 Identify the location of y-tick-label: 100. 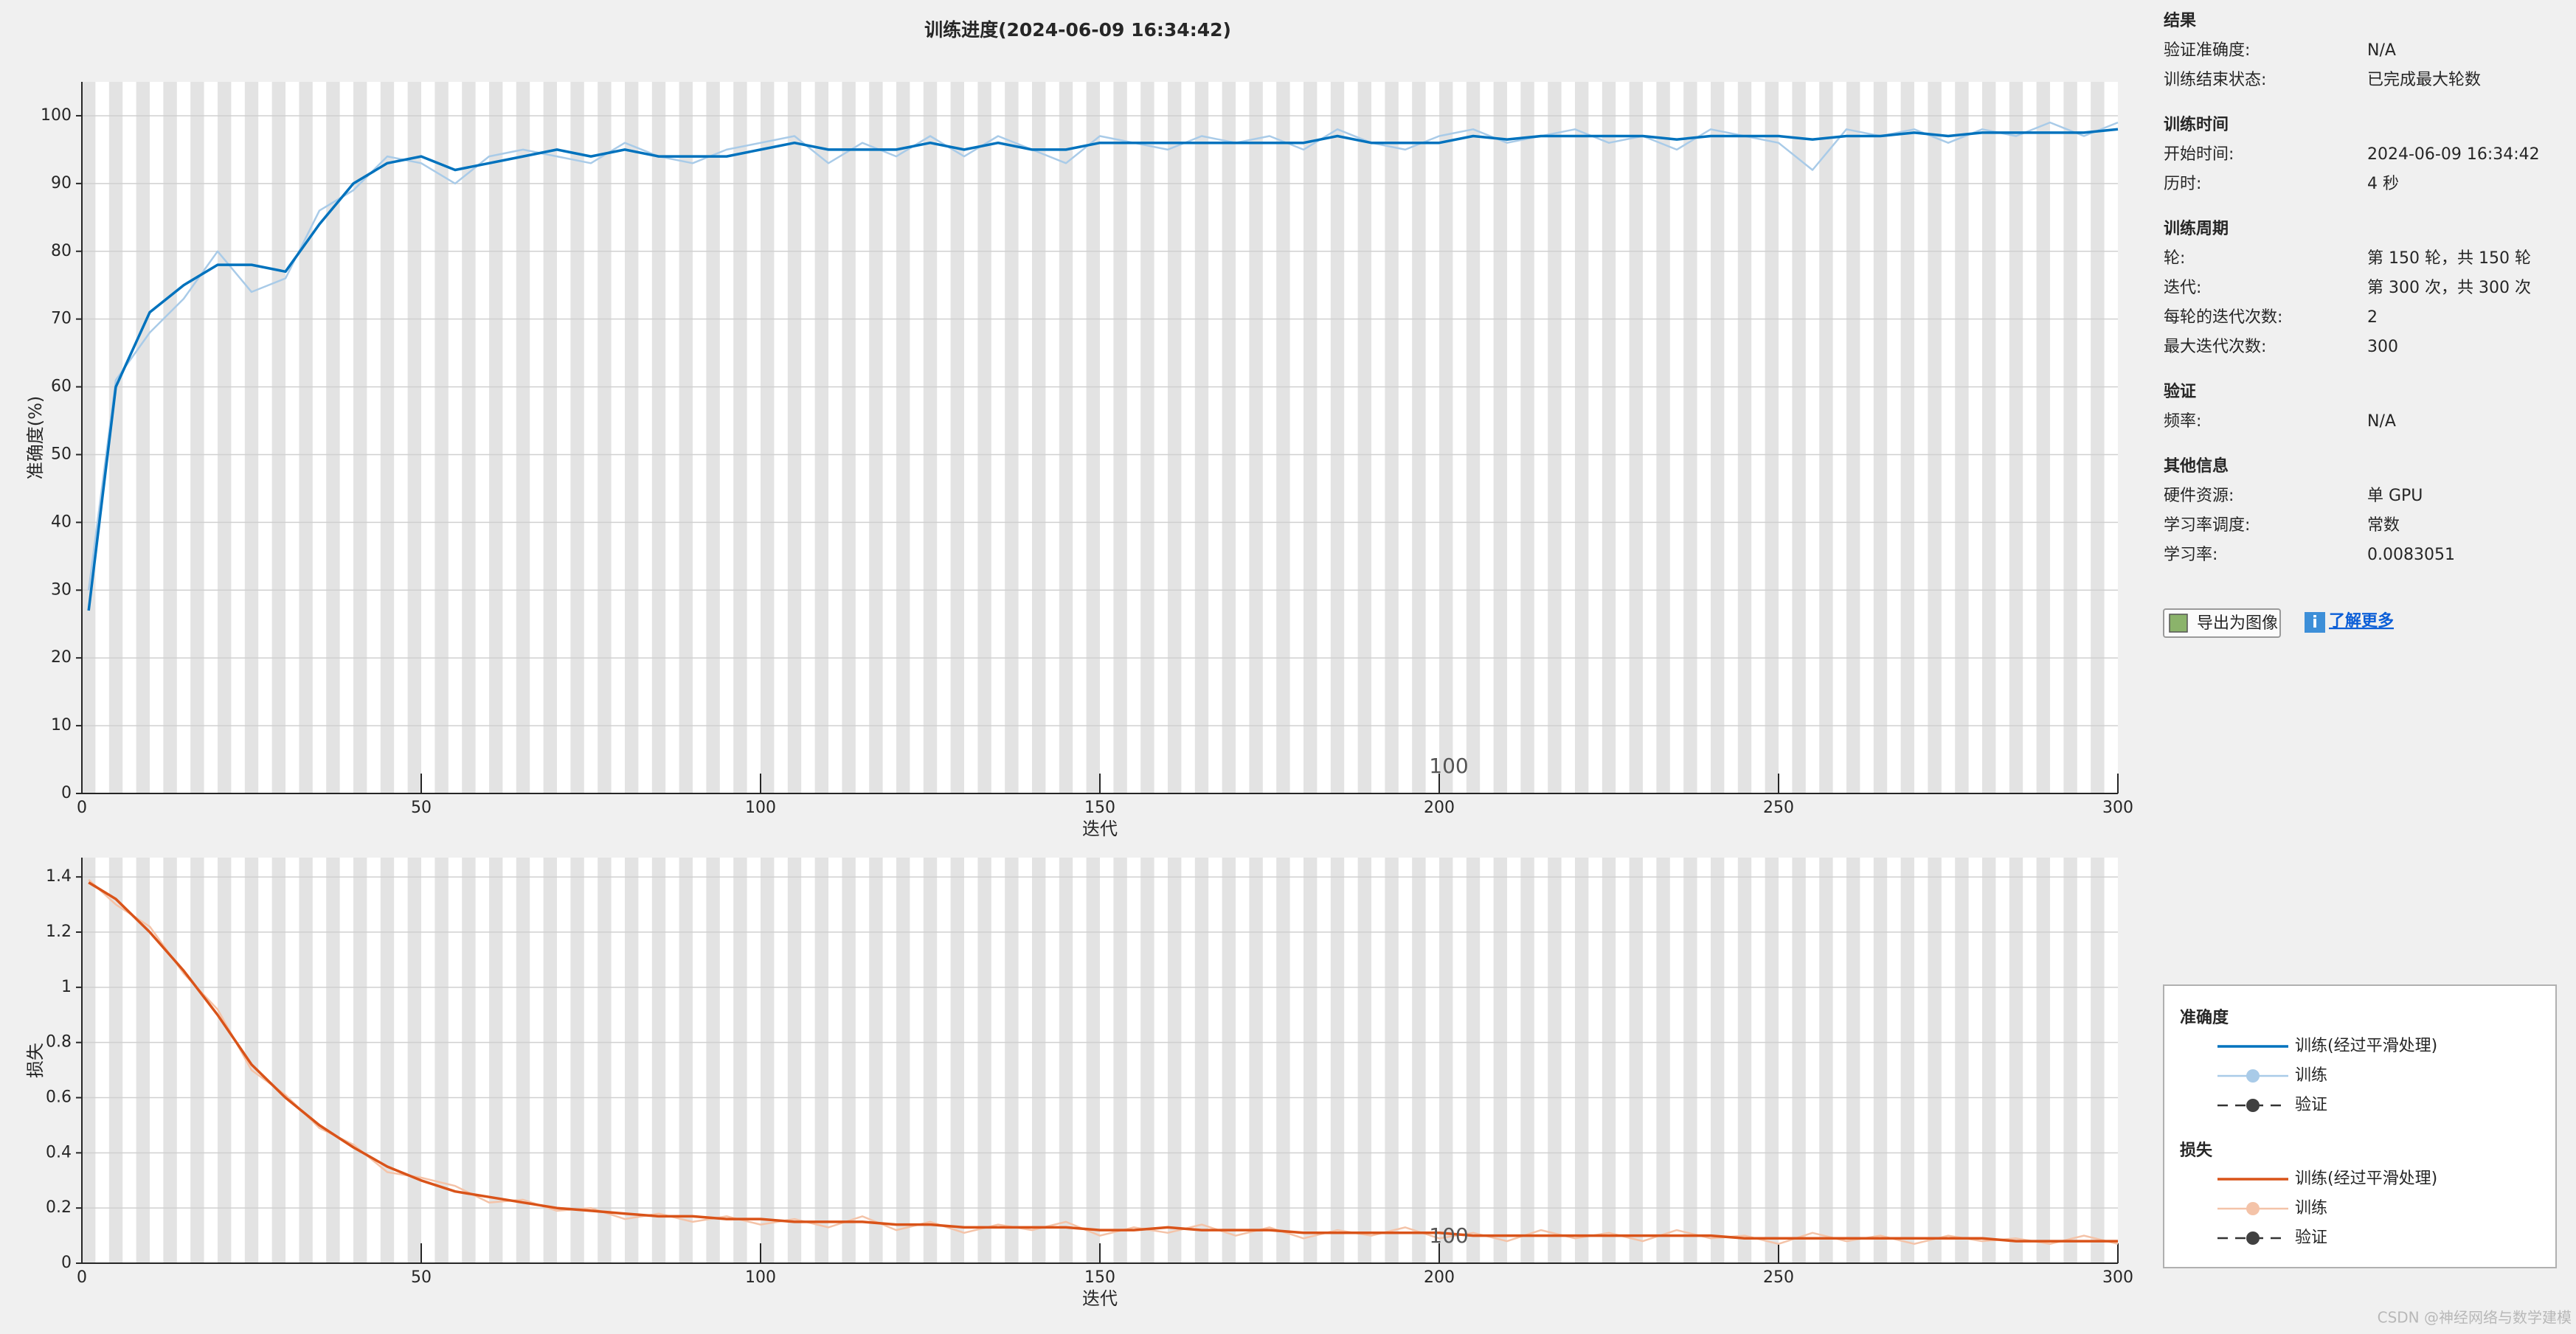
(56, 115).